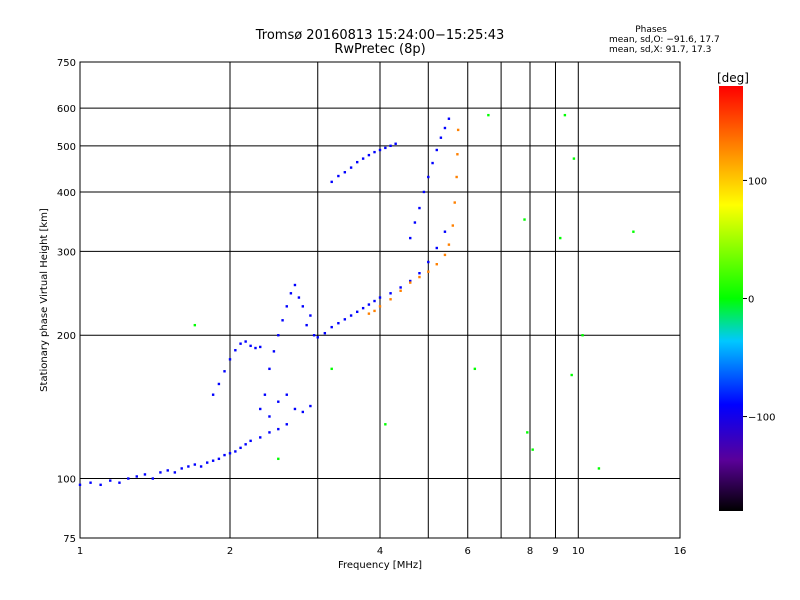 Image resolution: width=800 pixels, height=600 pixels. What do you see at coordinates (66, 480) in the screenshot?
I see `y-tick-label: 100` at bounding box center [66, 480].